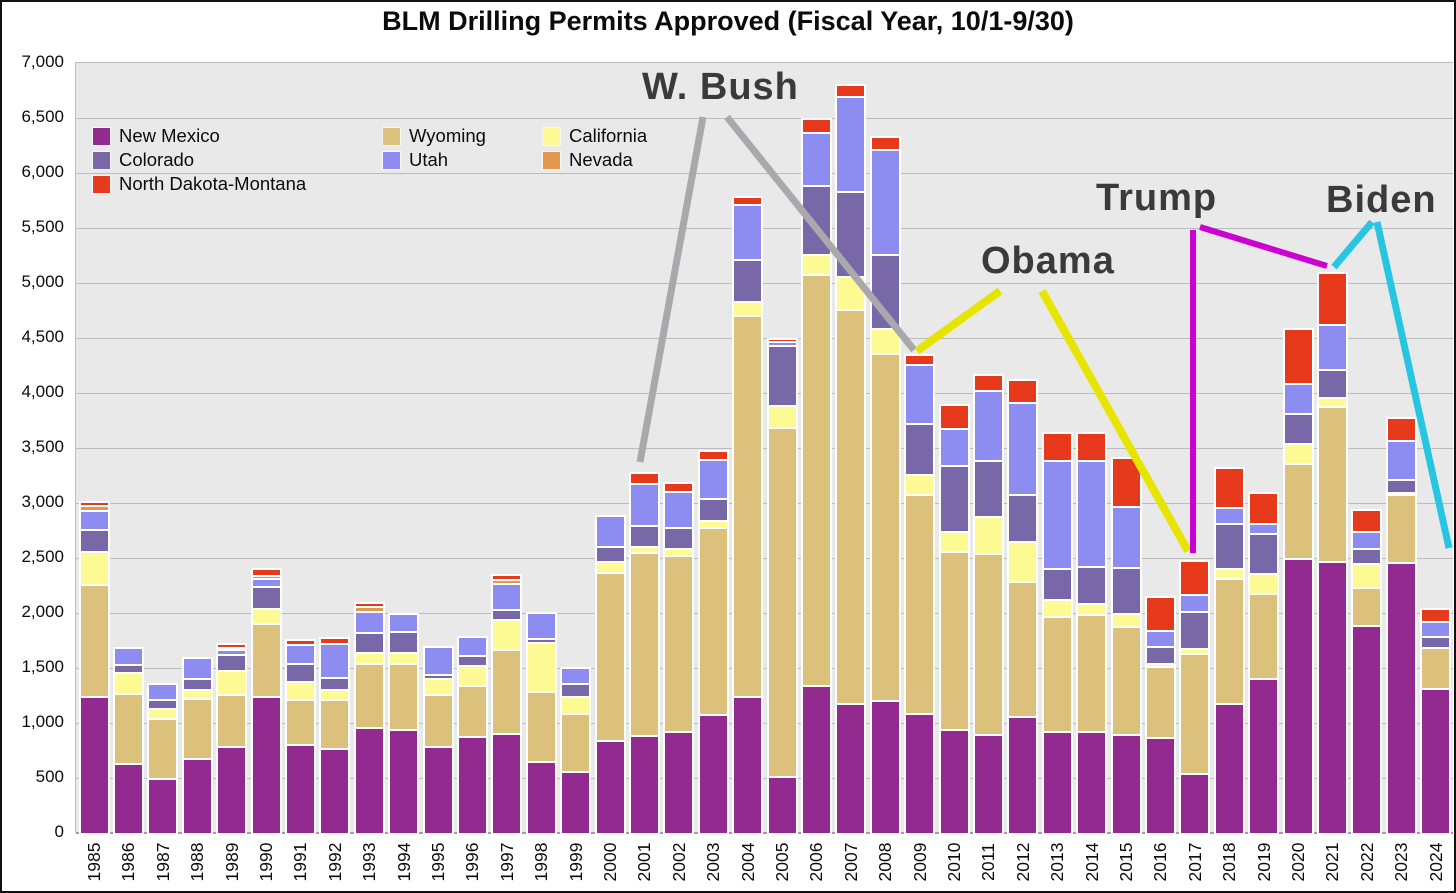 The image size is (1456, 893). I want to click on bar-segment-2014-new-mexico, so click(1092, 782).